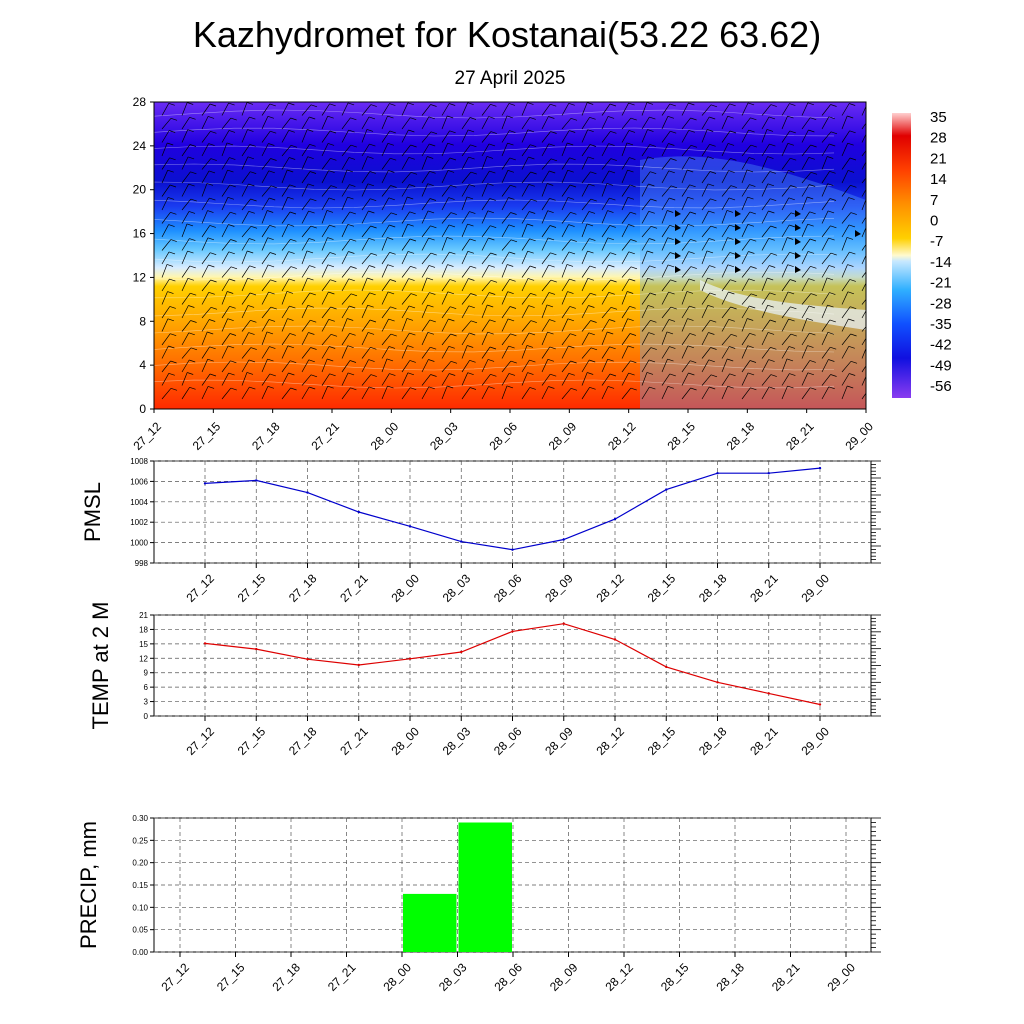 The width and height of the screenshot is (1024, 1024). Describe the element at coordinates (662, 588) in the screenshot. I see `panel-x-tick-label: 28_15` at that location.